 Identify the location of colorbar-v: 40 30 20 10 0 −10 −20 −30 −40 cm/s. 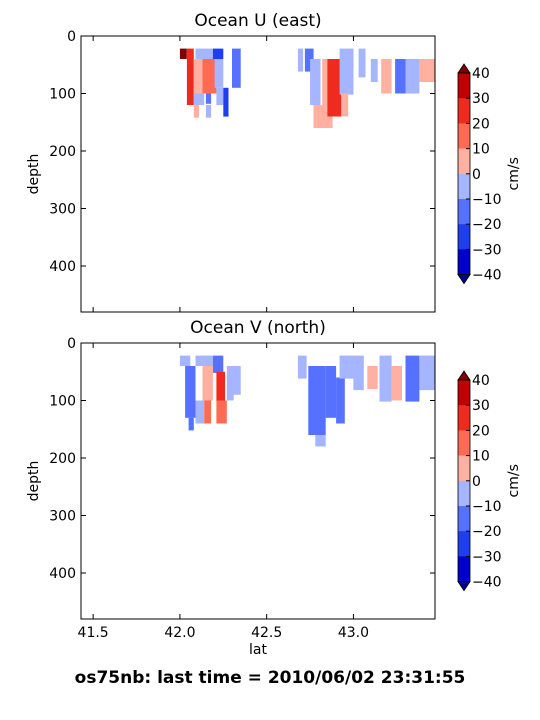
(489, 481).